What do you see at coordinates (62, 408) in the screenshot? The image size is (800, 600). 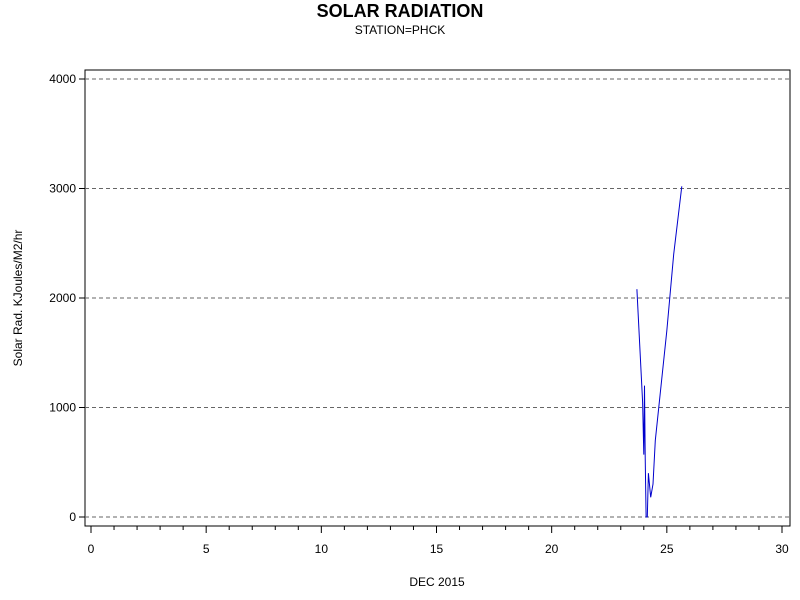 I see `y-tick-label: 1000` at bounding box center [62, 408].